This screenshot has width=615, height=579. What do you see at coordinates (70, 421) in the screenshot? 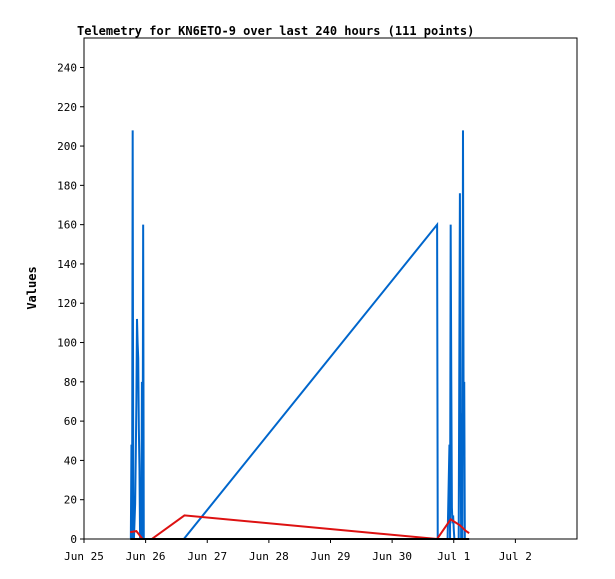
I see `y-tick-label: 60` at bounding box center [70, 421].